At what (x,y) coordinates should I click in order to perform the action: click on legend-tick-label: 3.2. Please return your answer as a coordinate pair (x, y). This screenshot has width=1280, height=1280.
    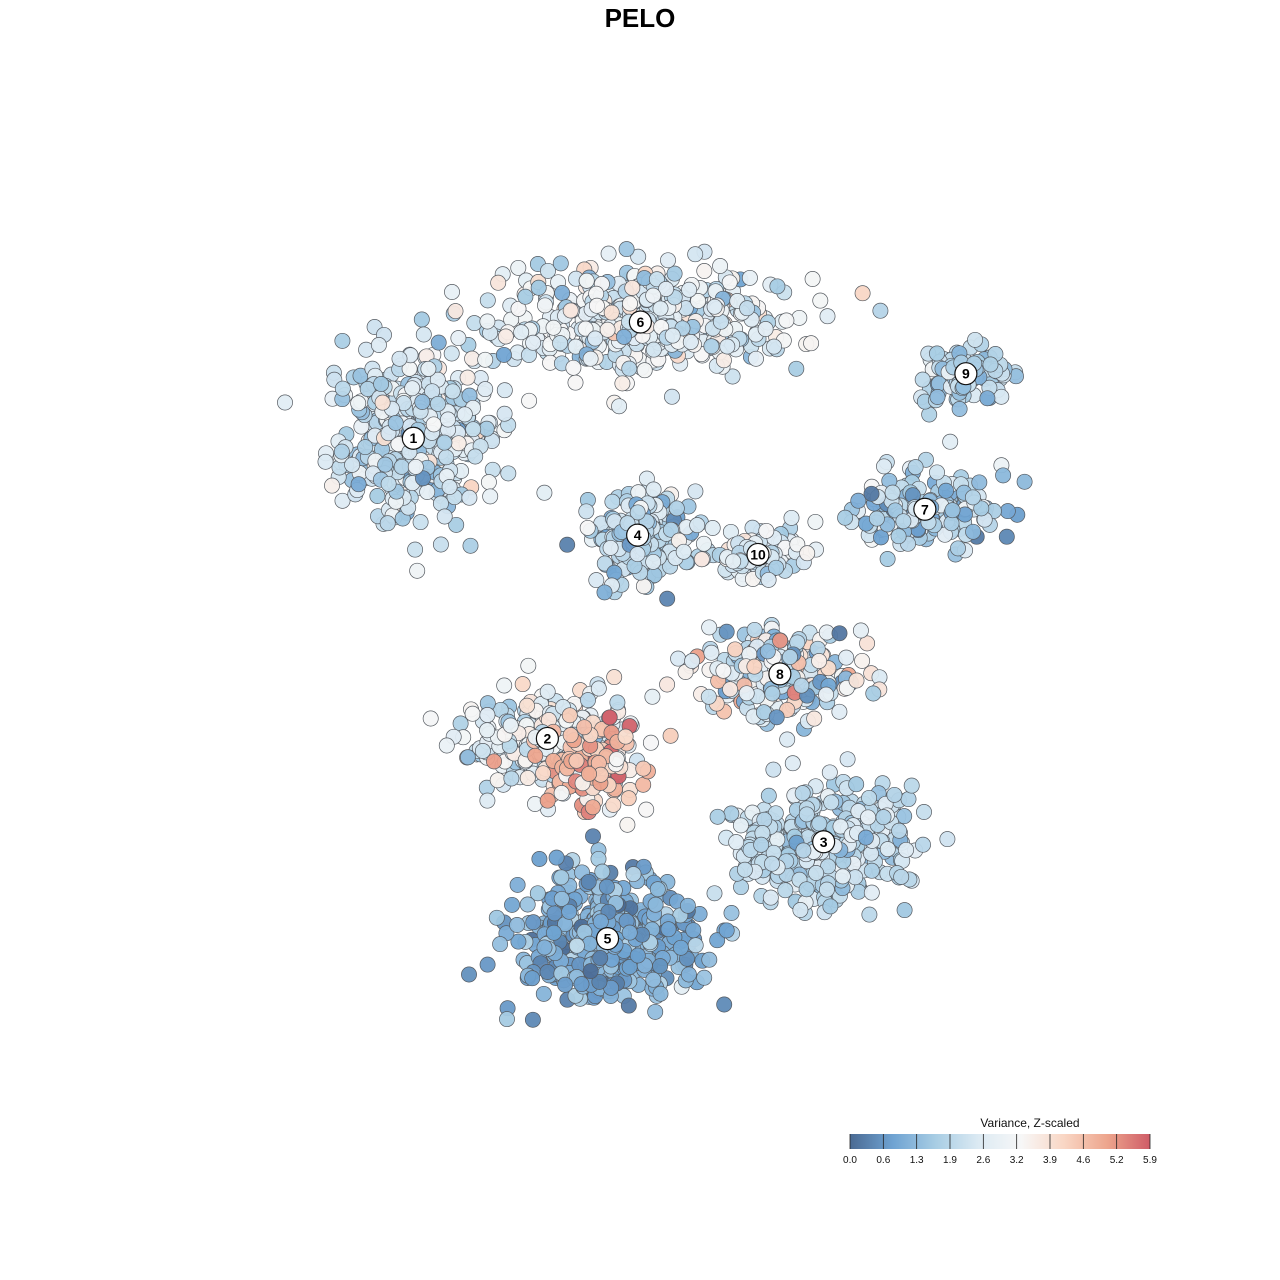
    Looking at the image, I should click on (1017, 1160).